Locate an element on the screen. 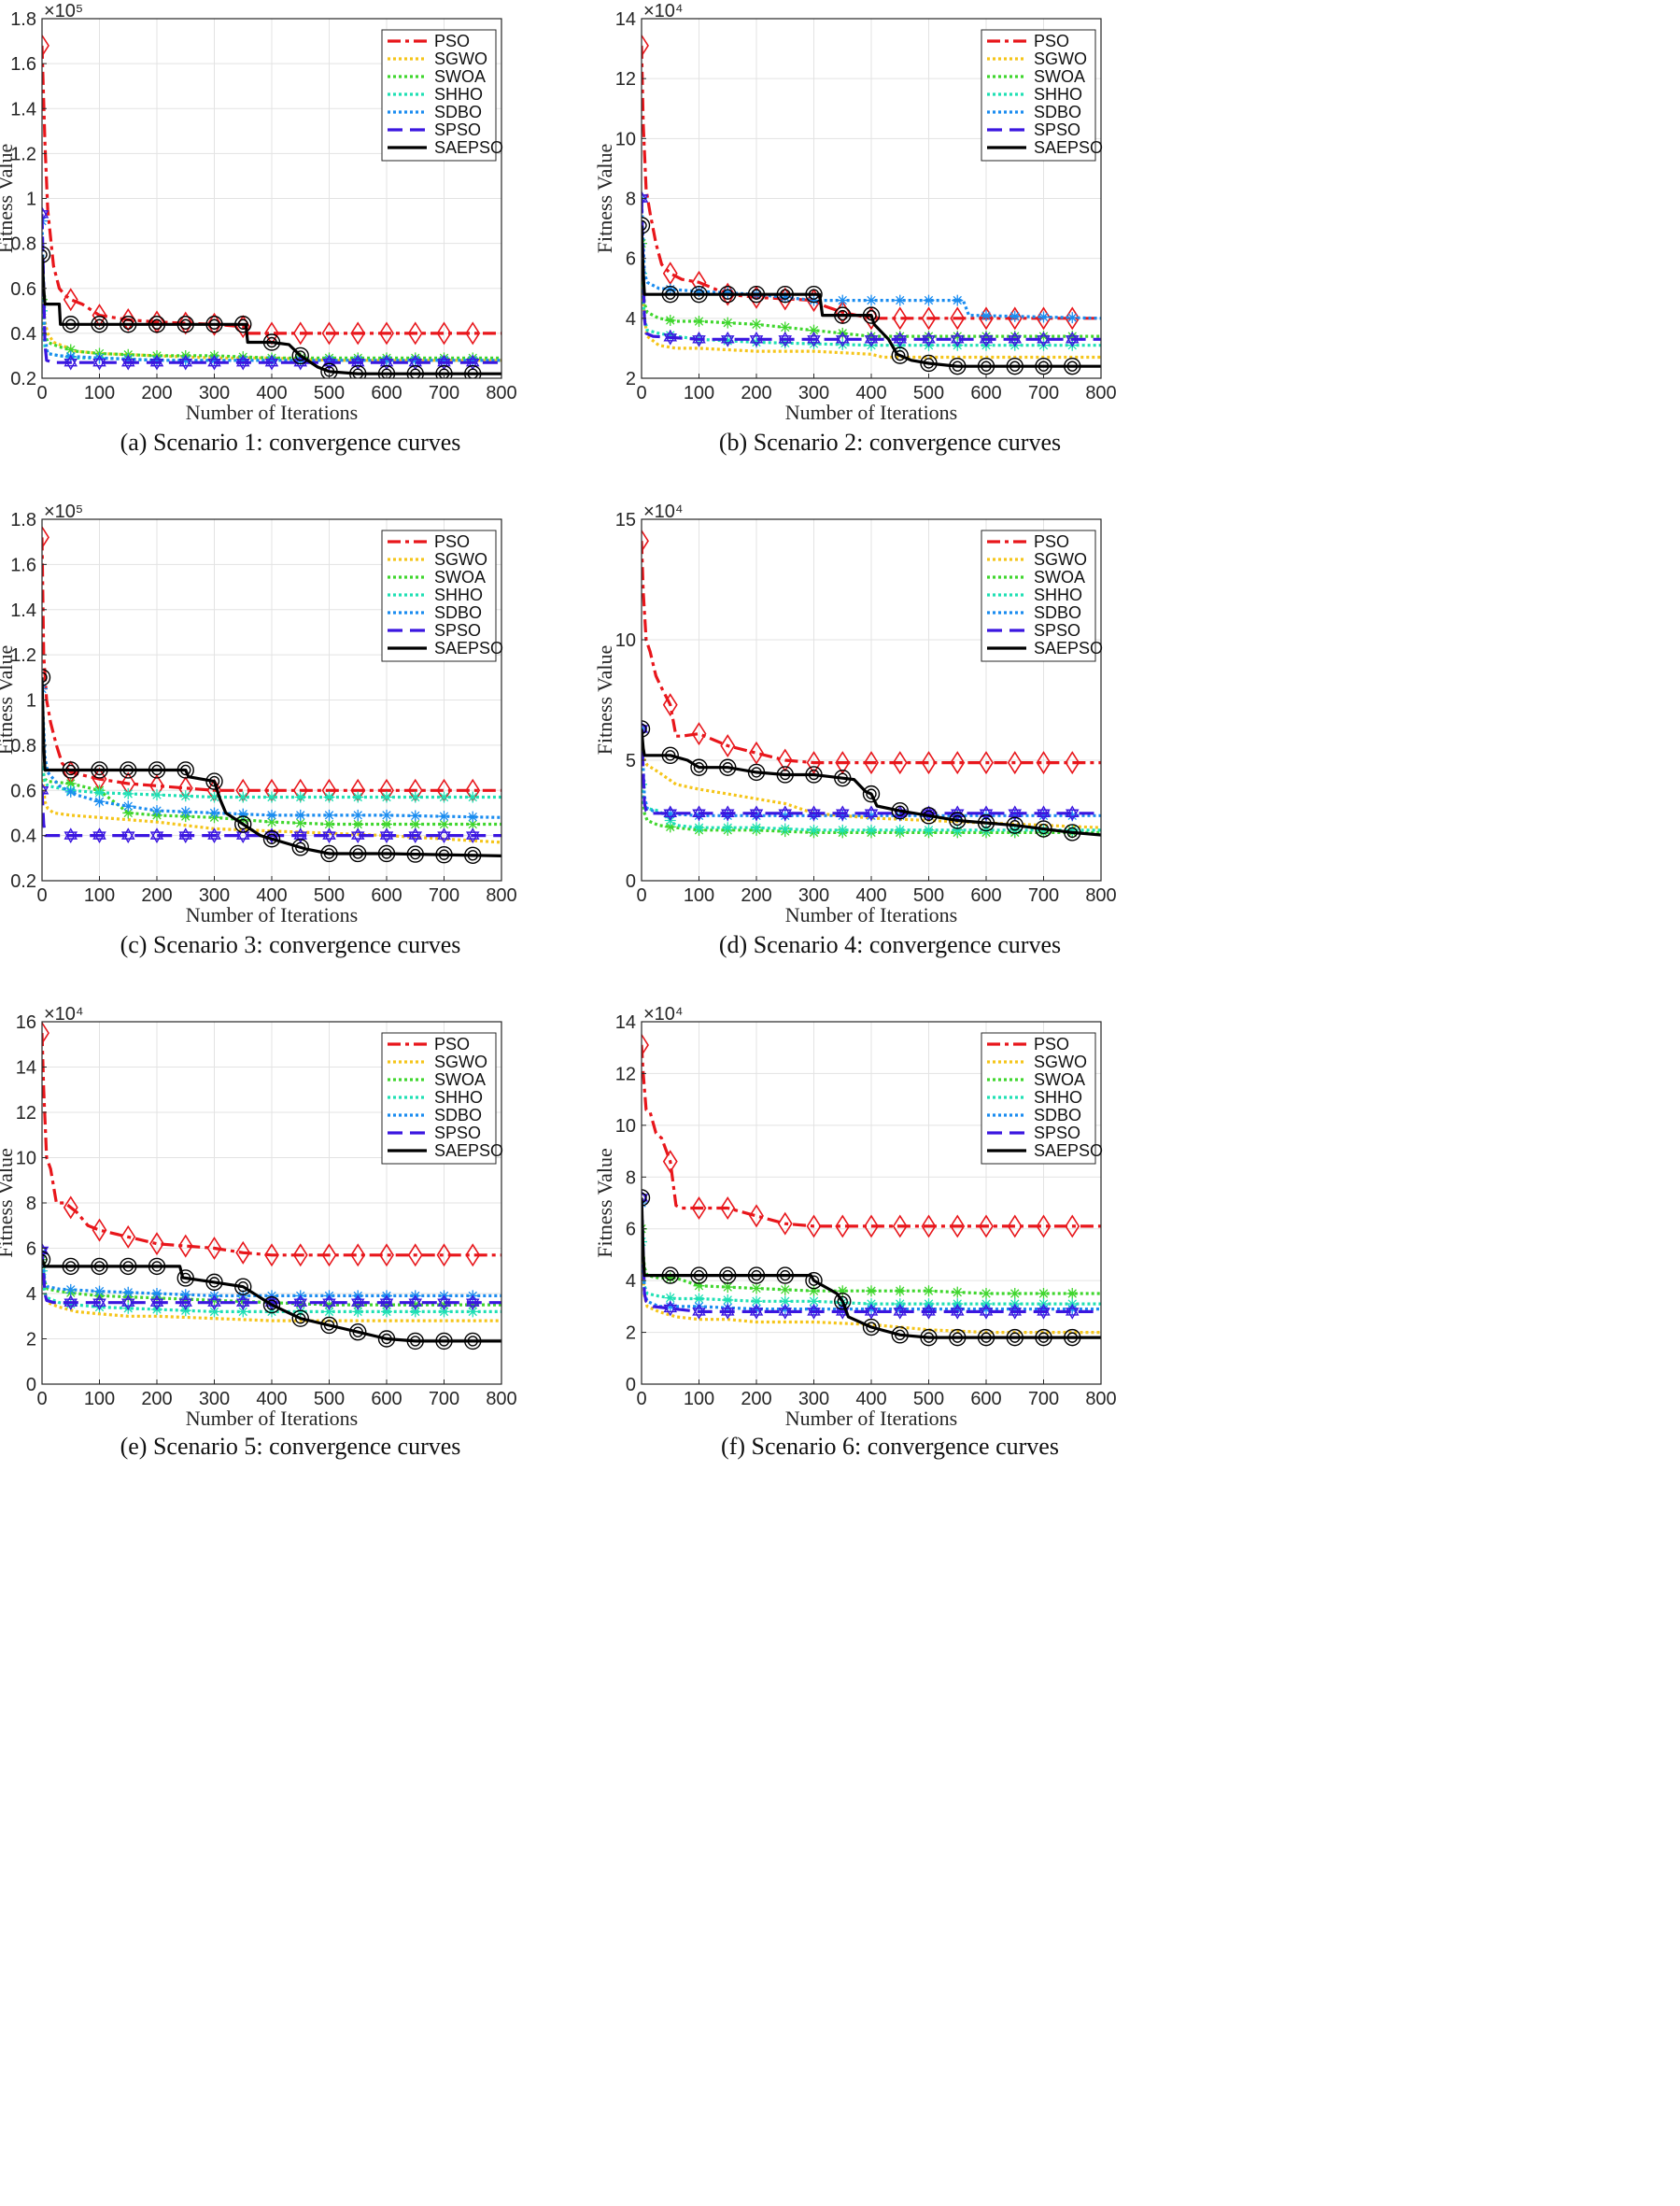  series-shho is located at coordinates (271, 782).